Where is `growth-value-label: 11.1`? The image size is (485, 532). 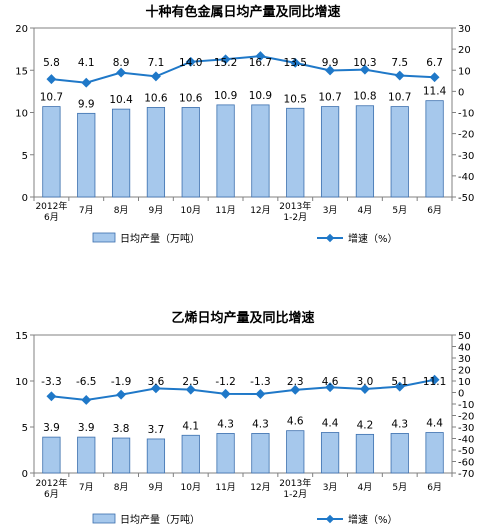 growth-value-label: 11.1 is located at coordinates (434, 382).